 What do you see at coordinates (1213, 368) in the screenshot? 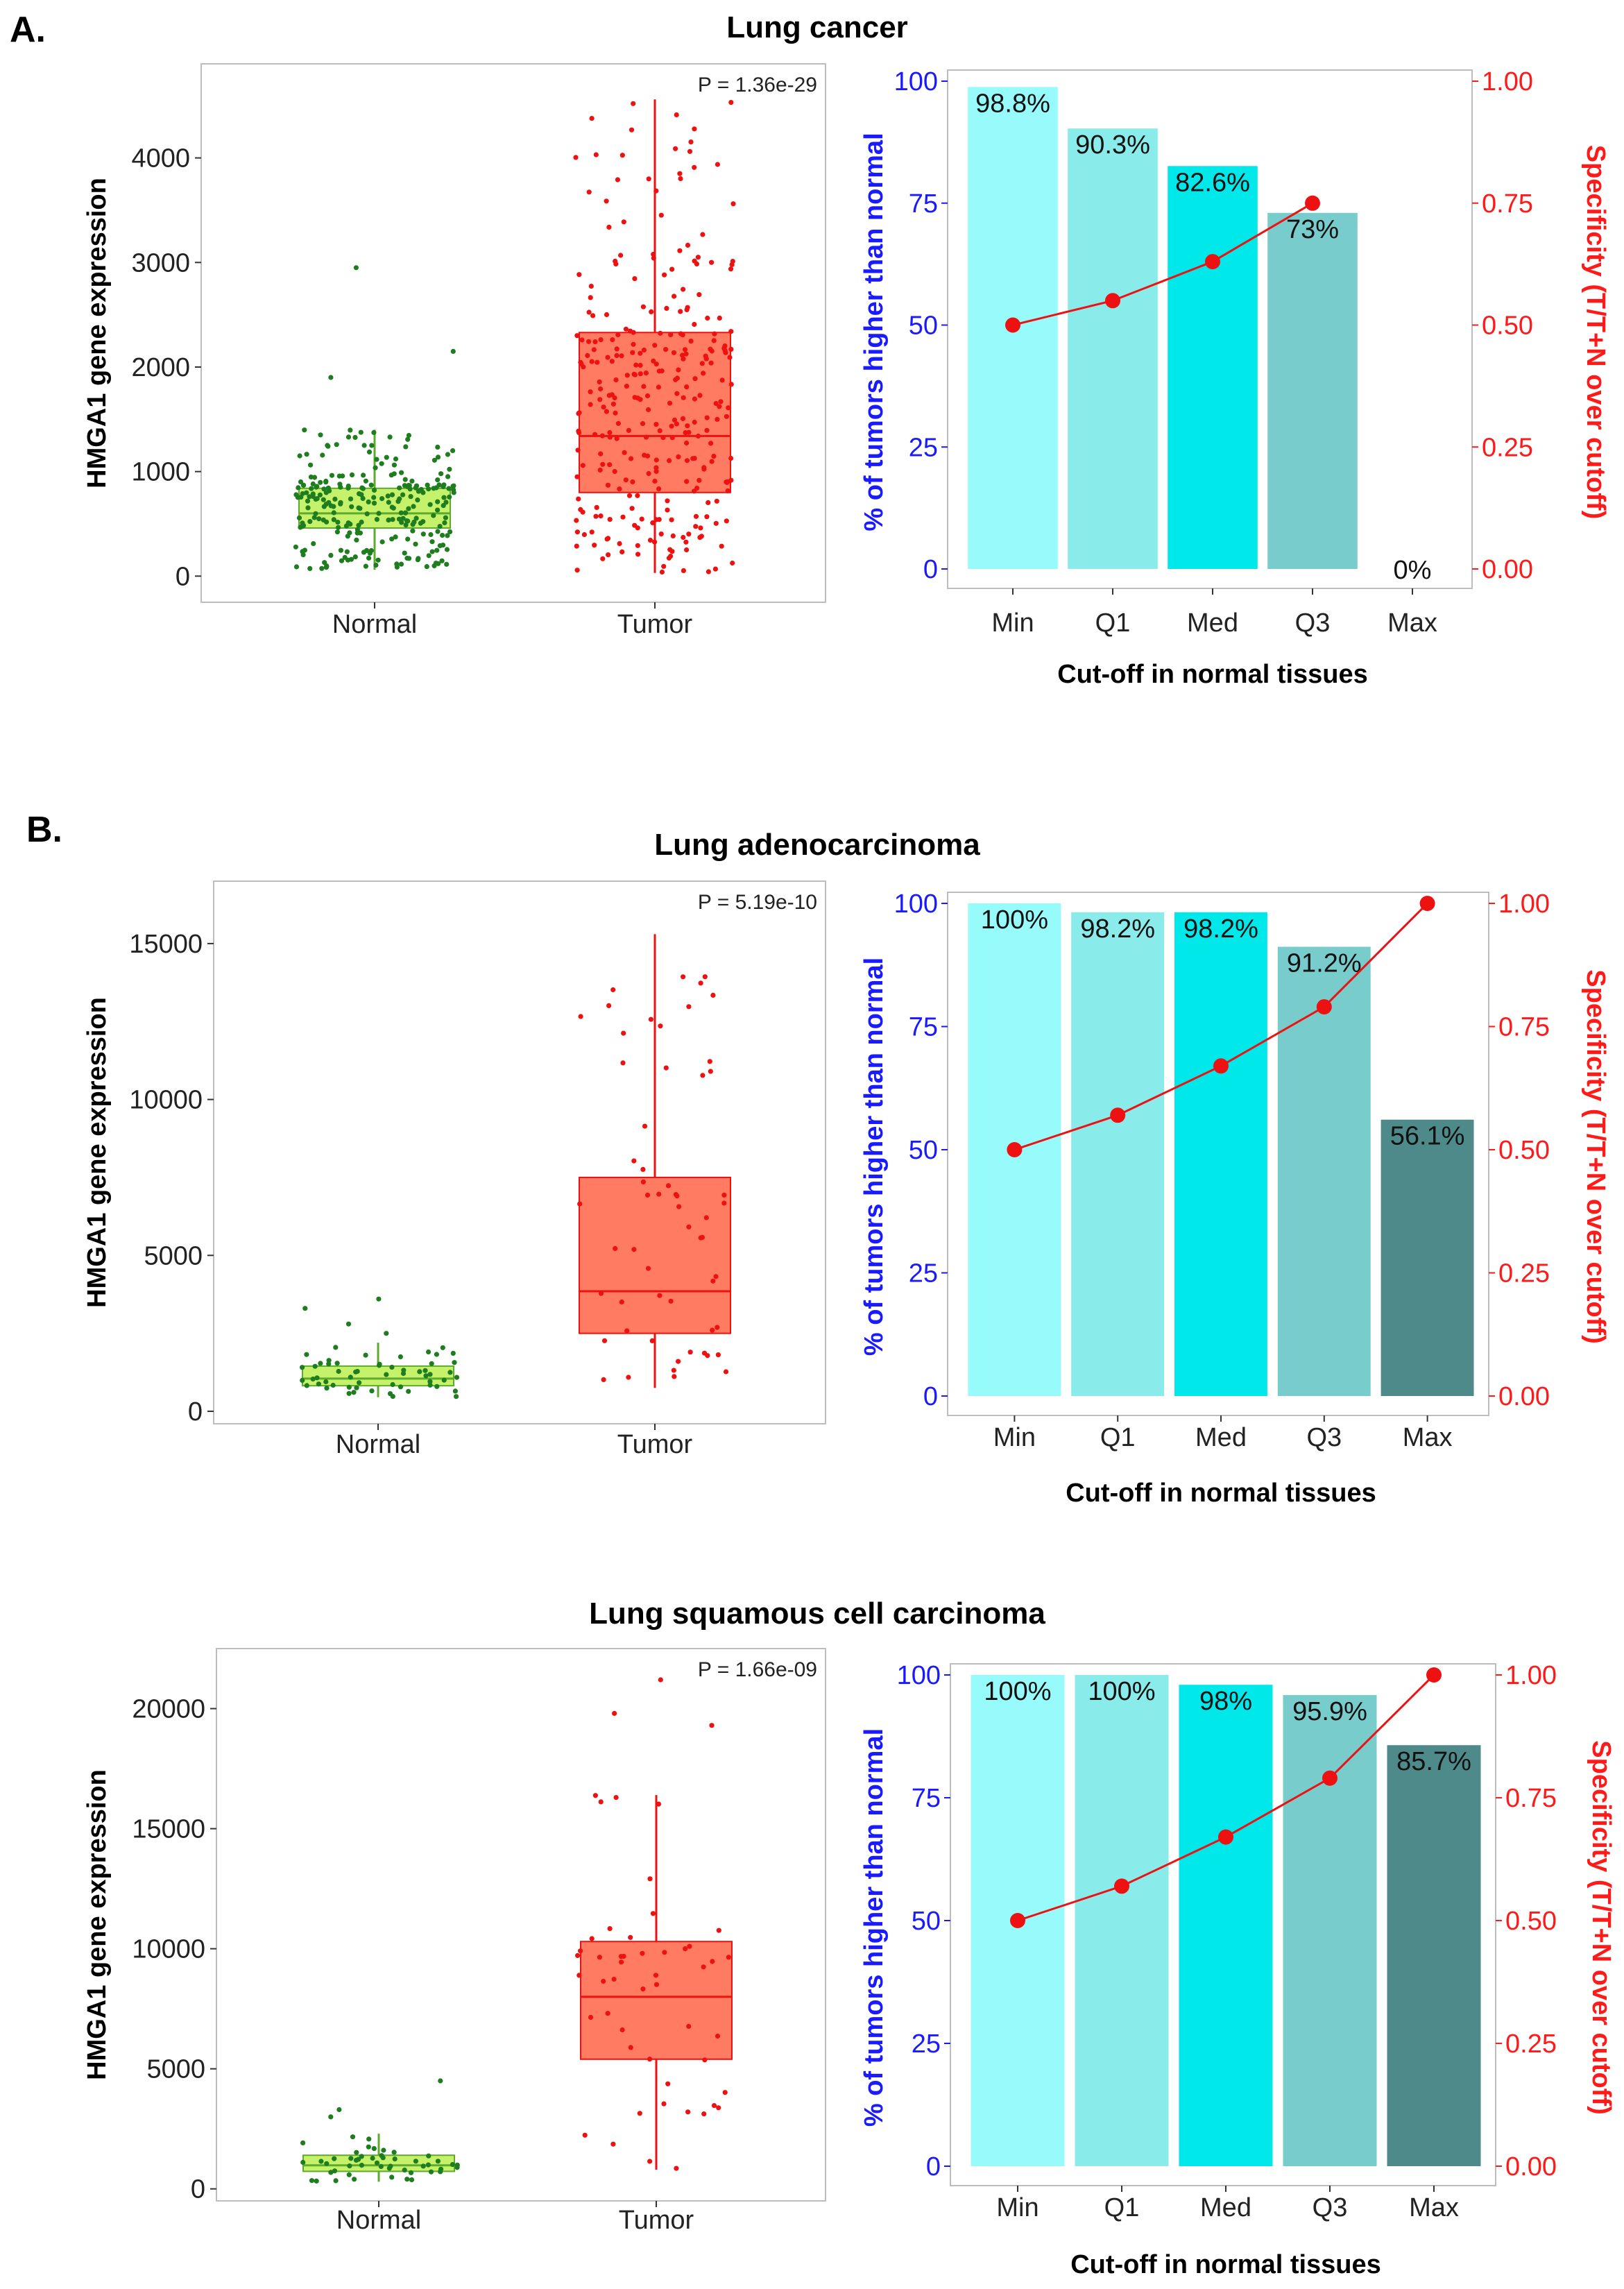
I see `bar-med` at bounding box center [1213, 368].